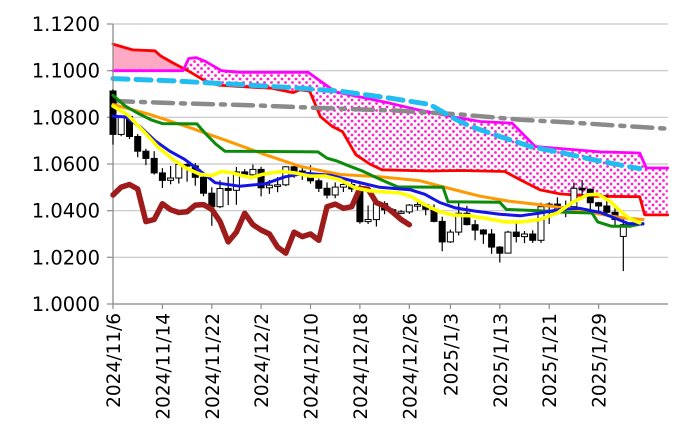  I want to click on x-axis-label: 2024/12/18, so click(361, 366).